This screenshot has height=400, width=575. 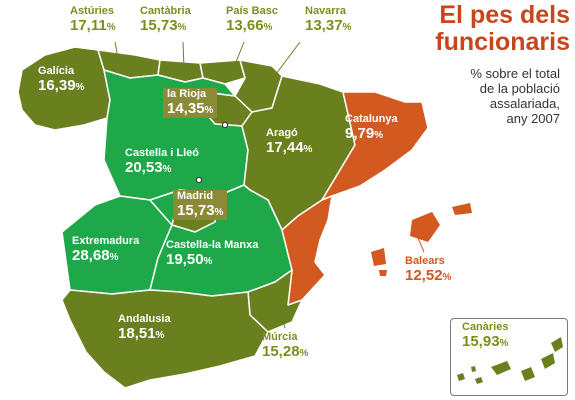 I want to click on title-line-1: El pes dels, so click(x=504, y=15).